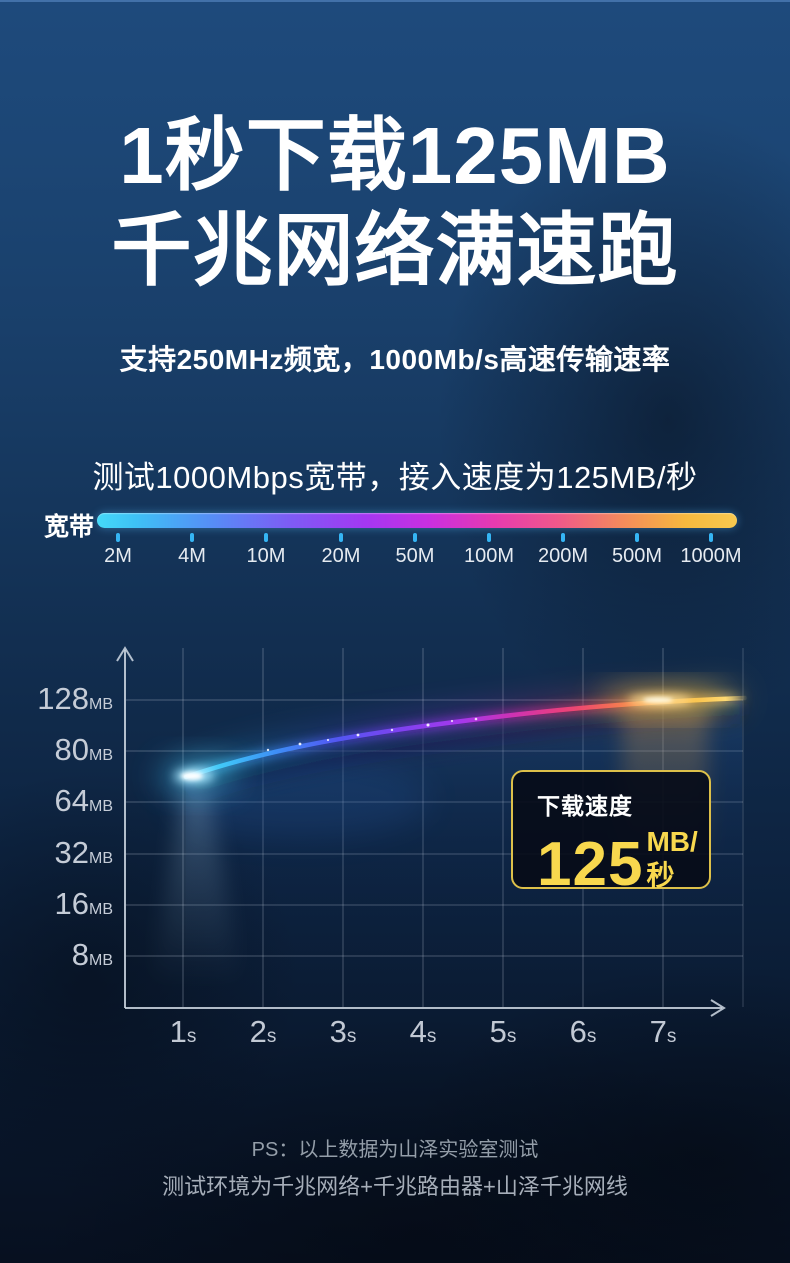 The width and height of the screenshot is (790, 1263). What do you see at coordinates (711, 550) in the screenshot?
I see `bandwidth-tick: 1000M` at bounding box center [711, 550].